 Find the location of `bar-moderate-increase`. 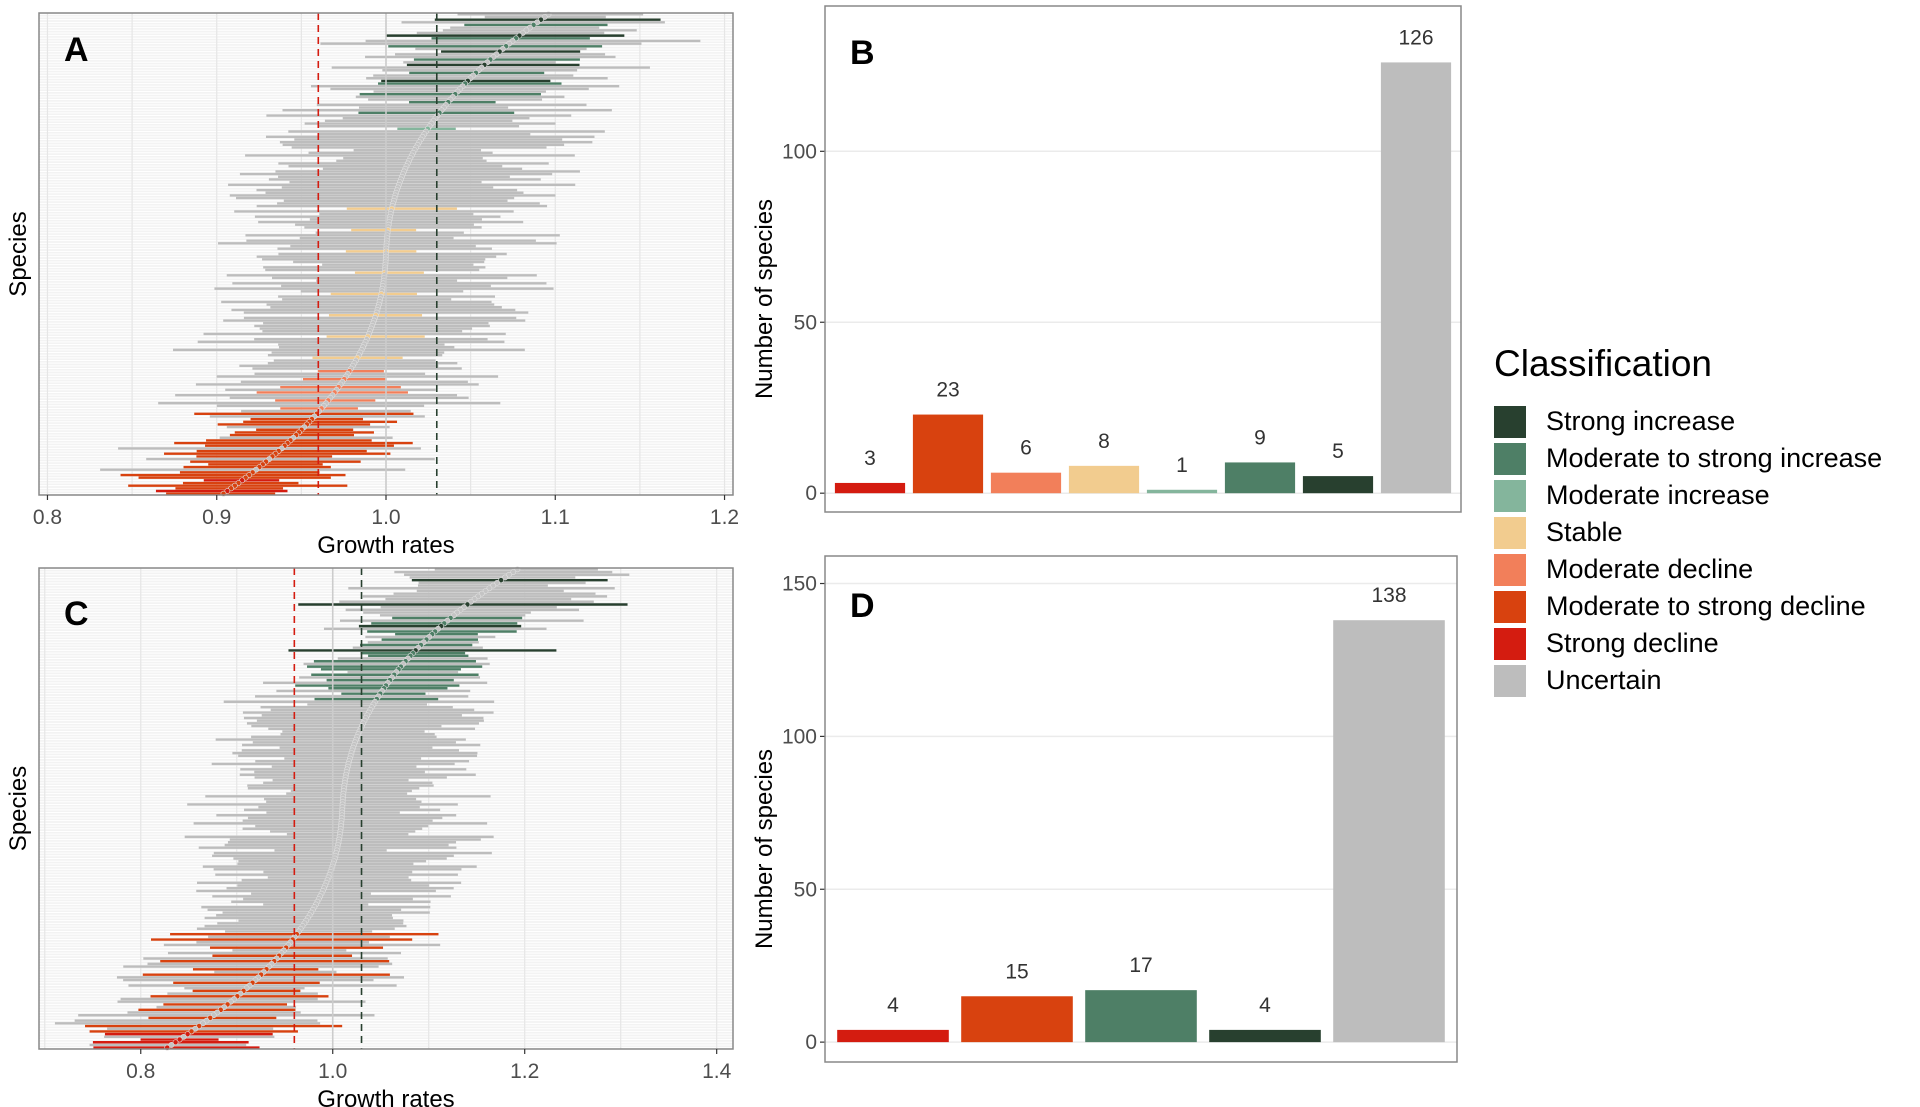

bar-moderate-increase is located at coordinates (1182, 491).